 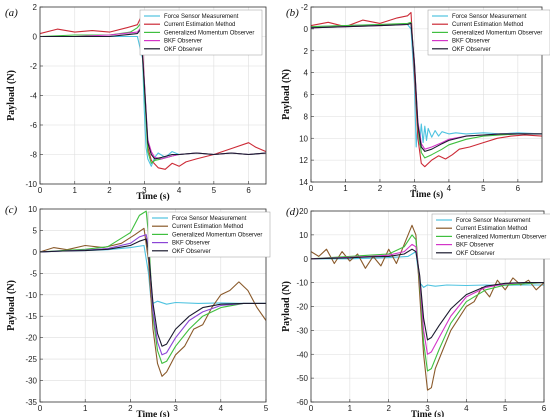 I want to click on y-tick-label: -40, so click(x=302, y=354).